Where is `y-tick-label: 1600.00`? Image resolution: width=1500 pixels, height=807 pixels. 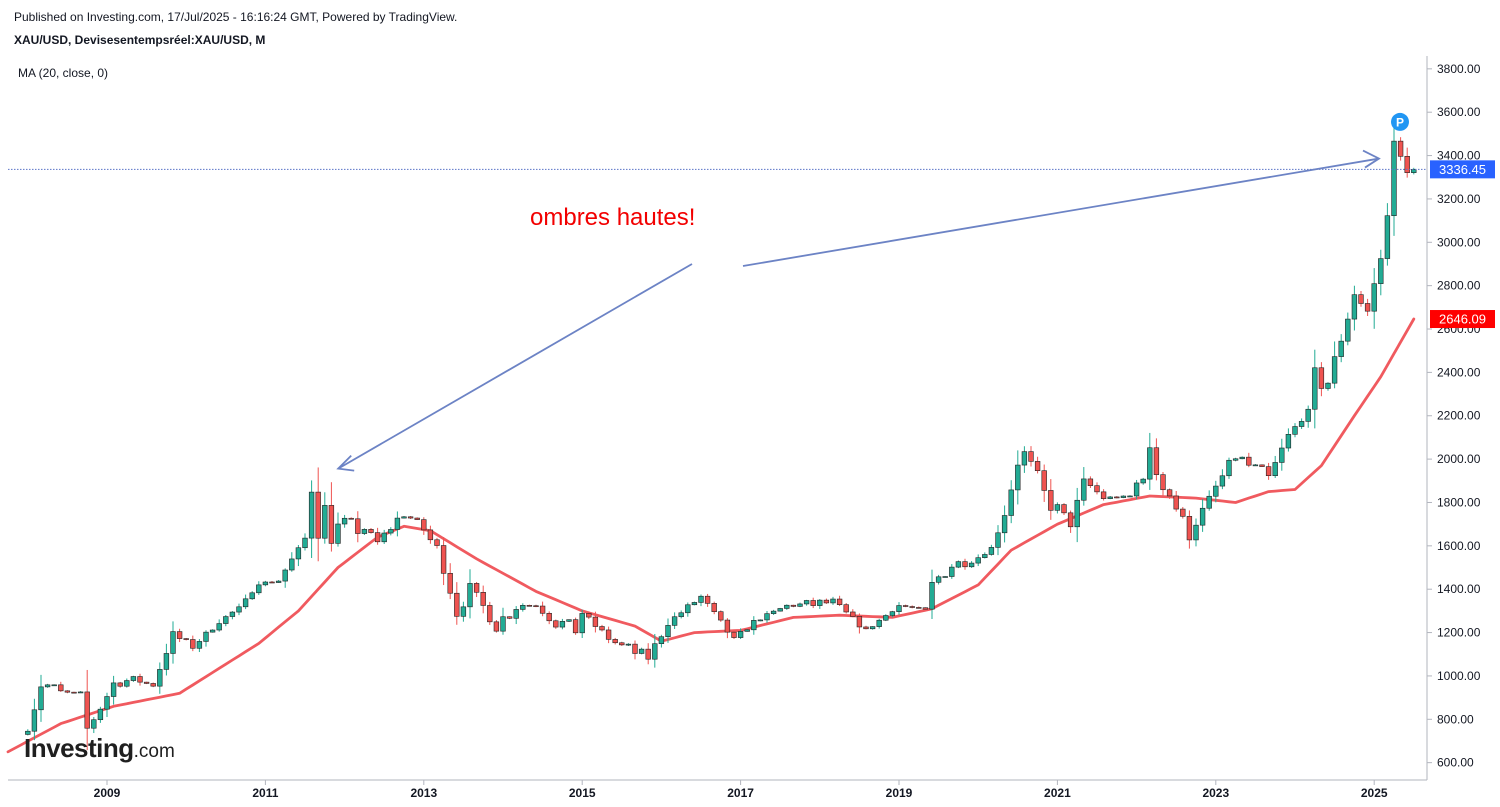 y-tick-label: 1600.00 is located at coordinates (1459, 546).